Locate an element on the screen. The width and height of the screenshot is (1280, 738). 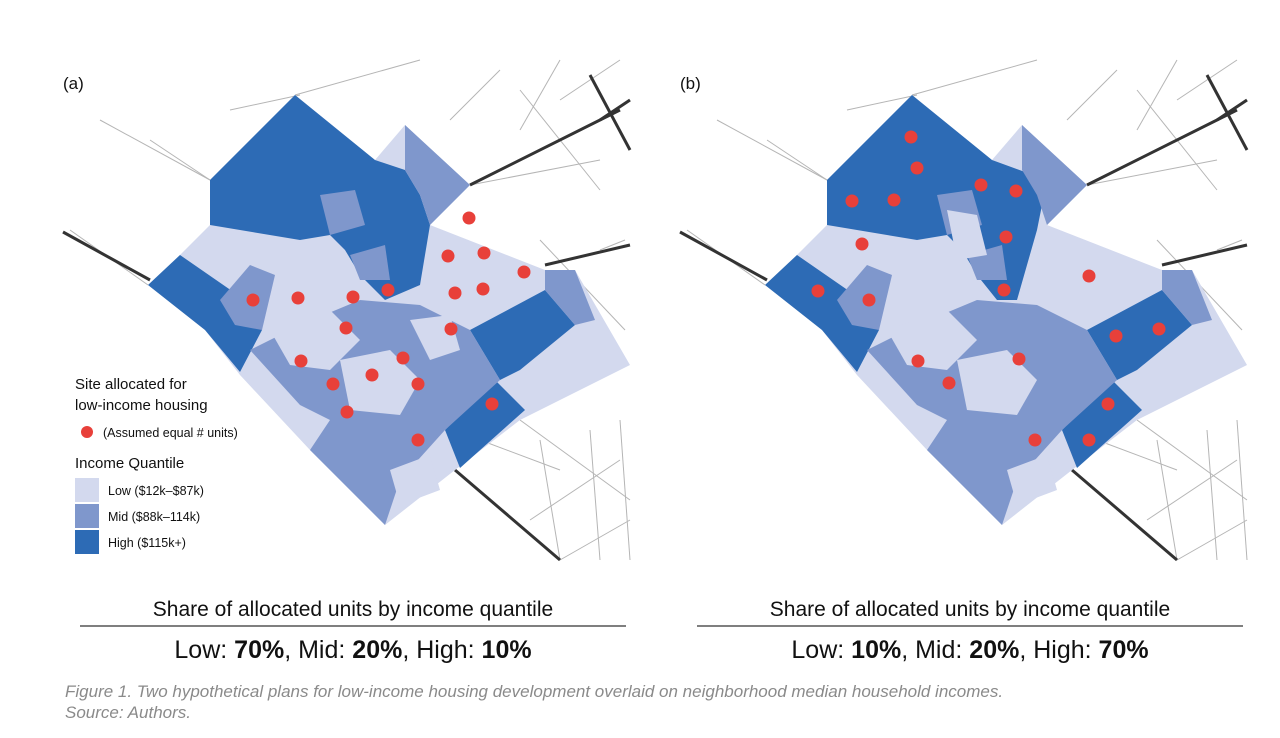
legend-swatch-mid is located at coordinates (87, 516).